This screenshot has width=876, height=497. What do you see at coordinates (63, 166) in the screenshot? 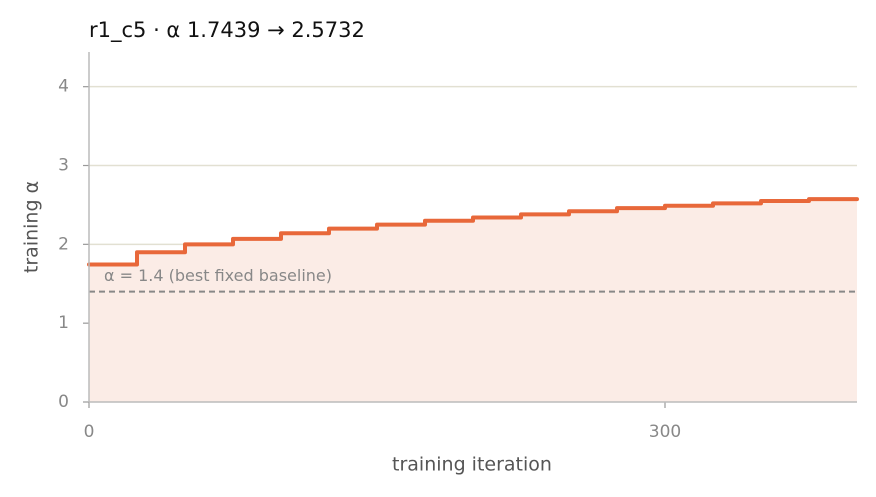
I see `y-tick-label: 3` at bounding box center [63, 166].